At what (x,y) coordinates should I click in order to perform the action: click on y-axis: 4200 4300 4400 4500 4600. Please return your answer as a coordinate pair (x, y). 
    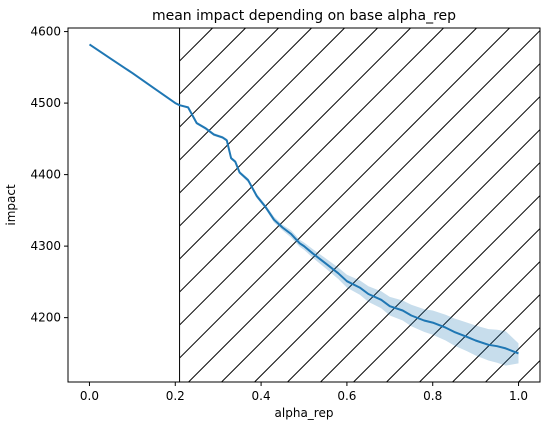
    Looking at the image, I should click on (49, 175).